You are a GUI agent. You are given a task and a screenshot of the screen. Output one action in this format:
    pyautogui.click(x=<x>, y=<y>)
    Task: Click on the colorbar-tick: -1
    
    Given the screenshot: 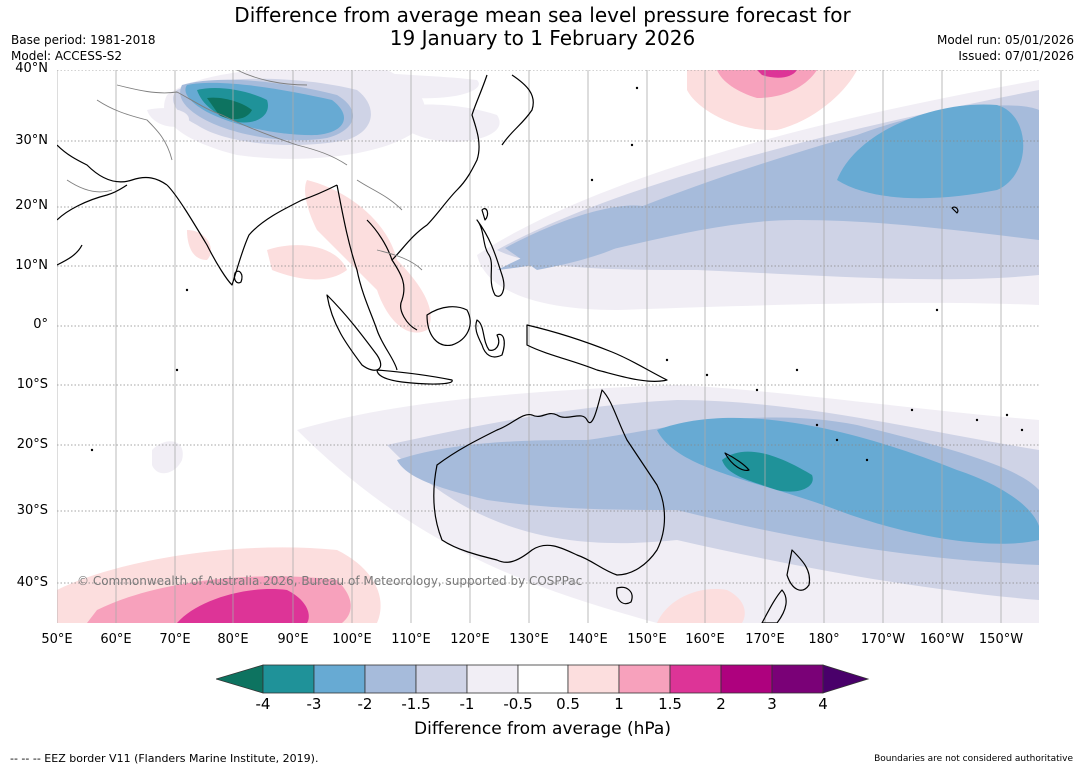 What is the action you would take?
    pyautogui.click(x=467, y=704)
    